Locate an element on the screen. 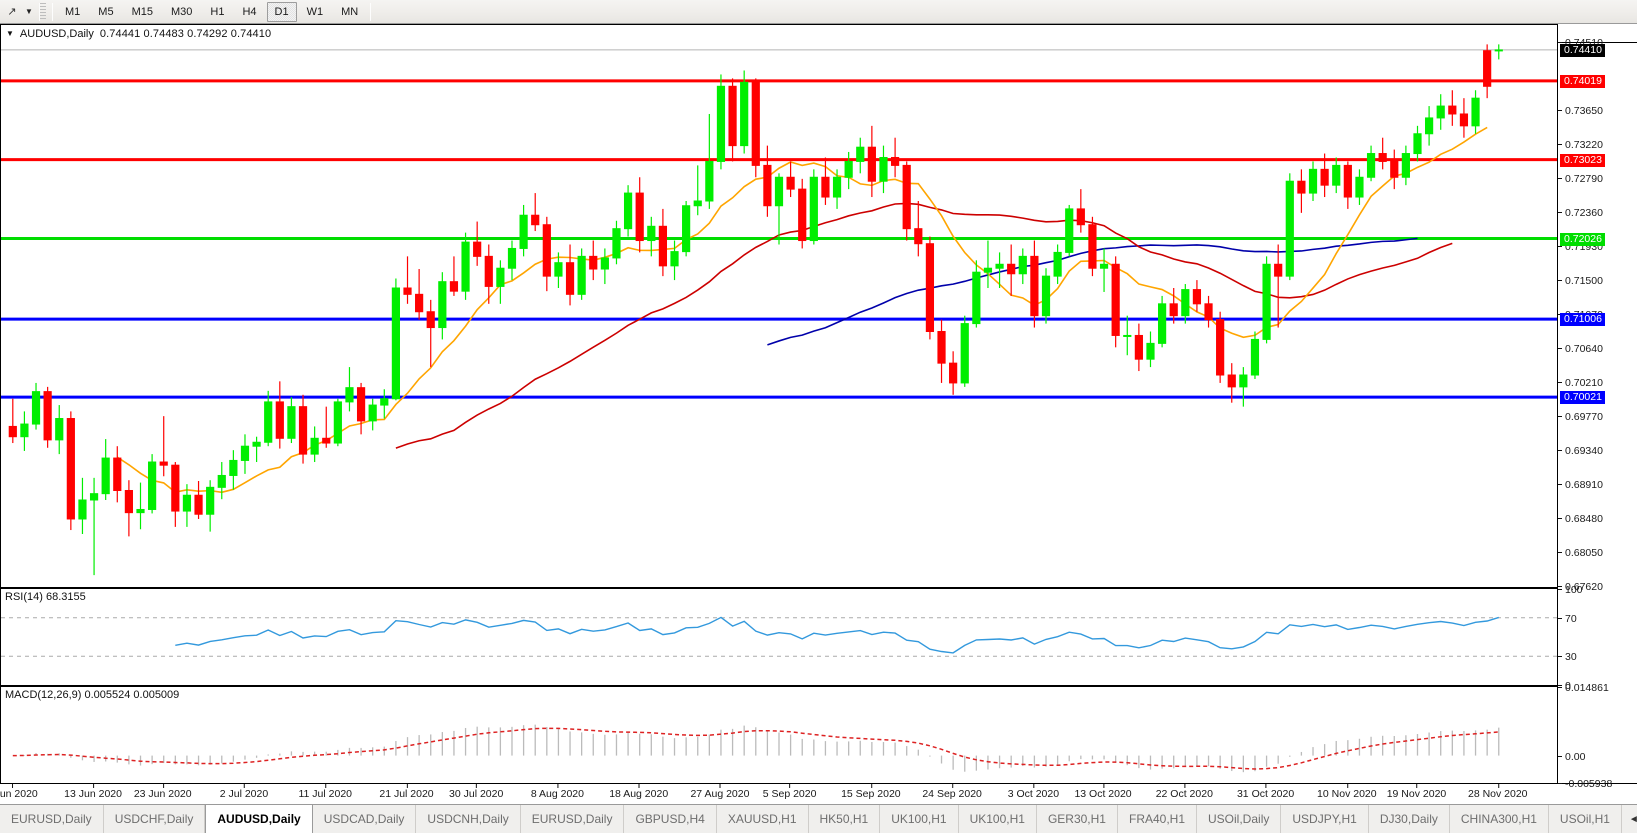 The image size is (1637, 833). chart-tab: GER30,H1 is located at coordinates (1077, 819).